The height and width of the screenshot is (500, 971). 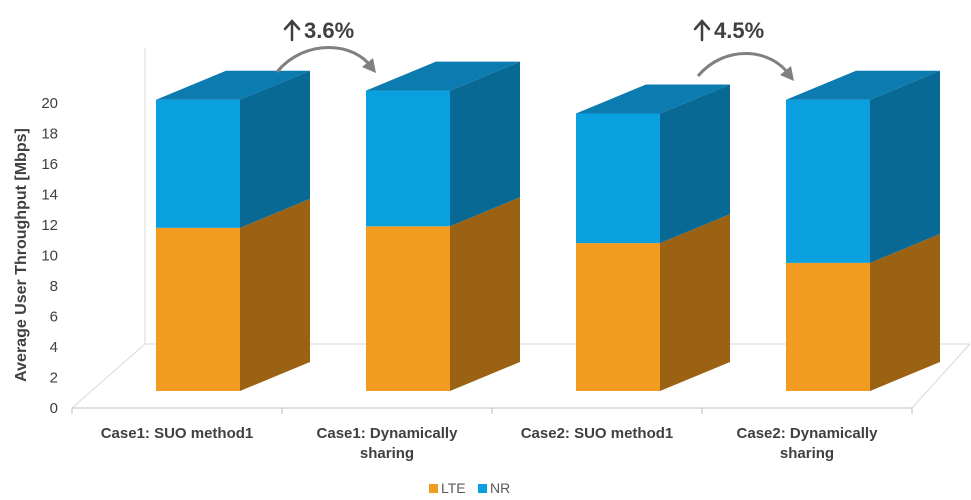 What do you see at coordinates (54, 347) in the screenshot?
I see `y-tick-label: 4` at bounding box center [54, 347].